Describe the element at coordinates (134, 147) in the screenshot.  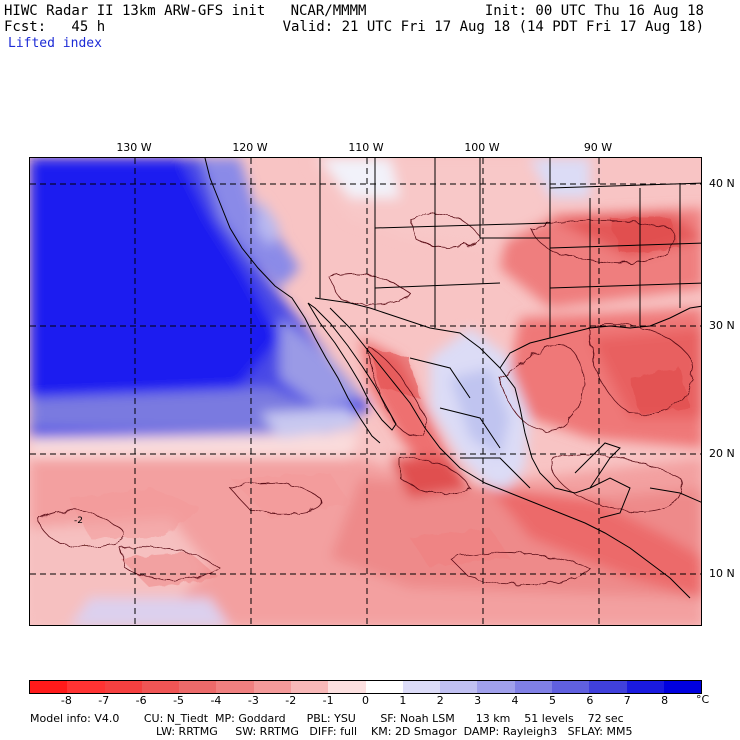
I see `lon-label-130w: 130 W` at that location.